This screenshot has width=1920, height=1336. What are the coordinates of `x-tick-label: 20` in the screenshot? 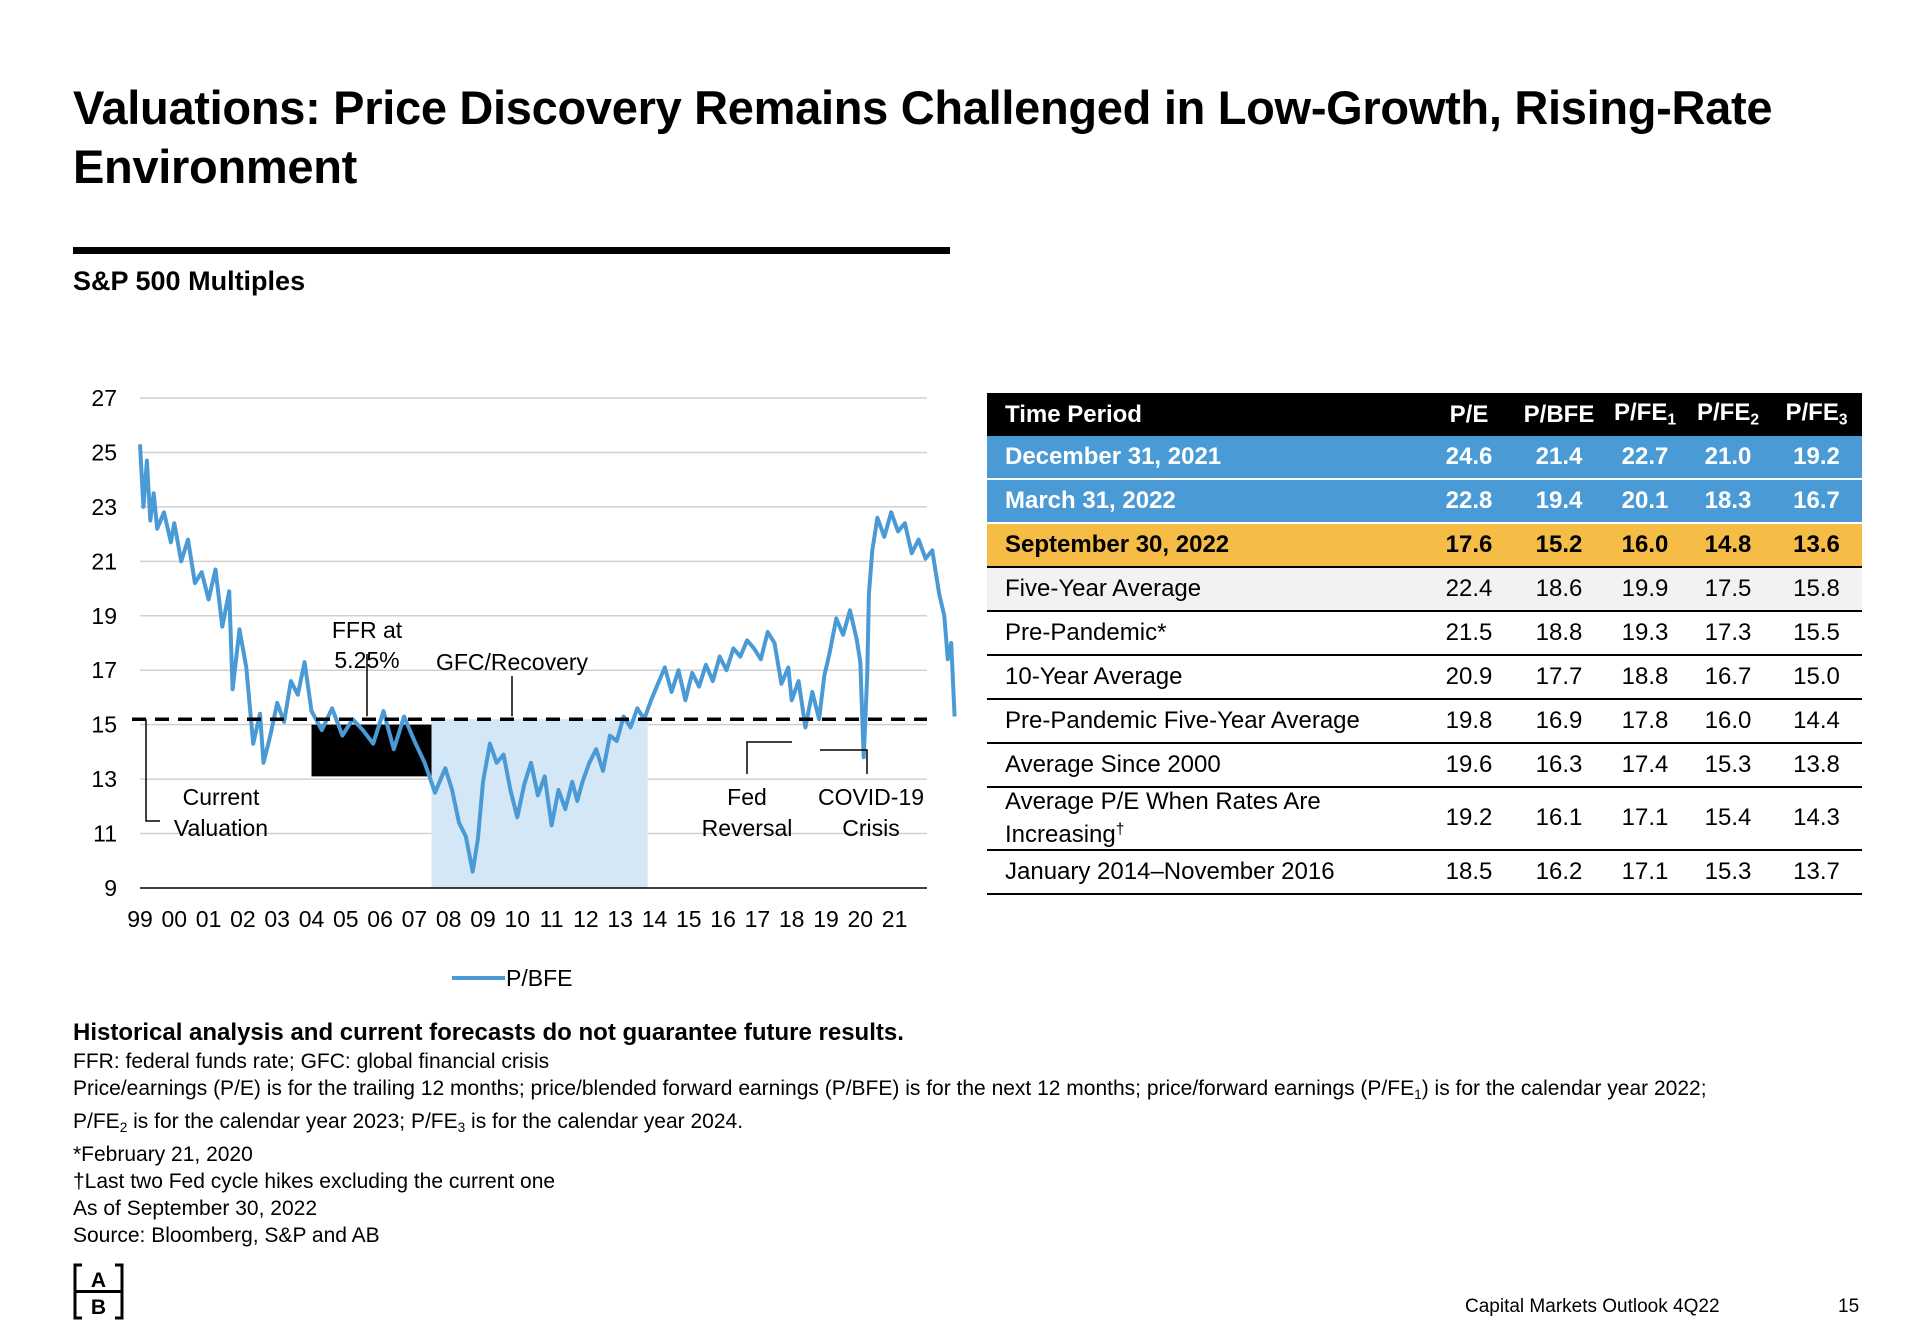 It's located at (861, 919).